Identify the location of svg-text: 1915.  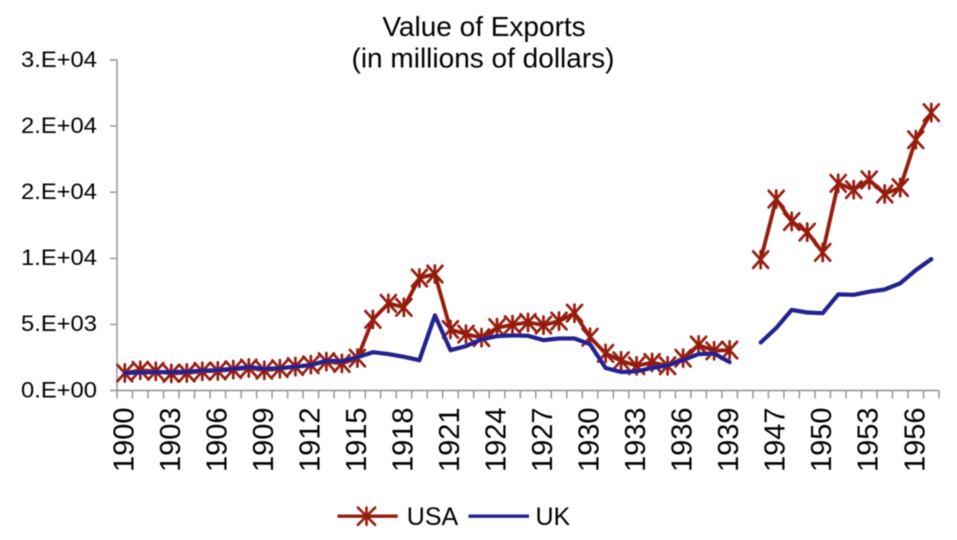
(357, 440).